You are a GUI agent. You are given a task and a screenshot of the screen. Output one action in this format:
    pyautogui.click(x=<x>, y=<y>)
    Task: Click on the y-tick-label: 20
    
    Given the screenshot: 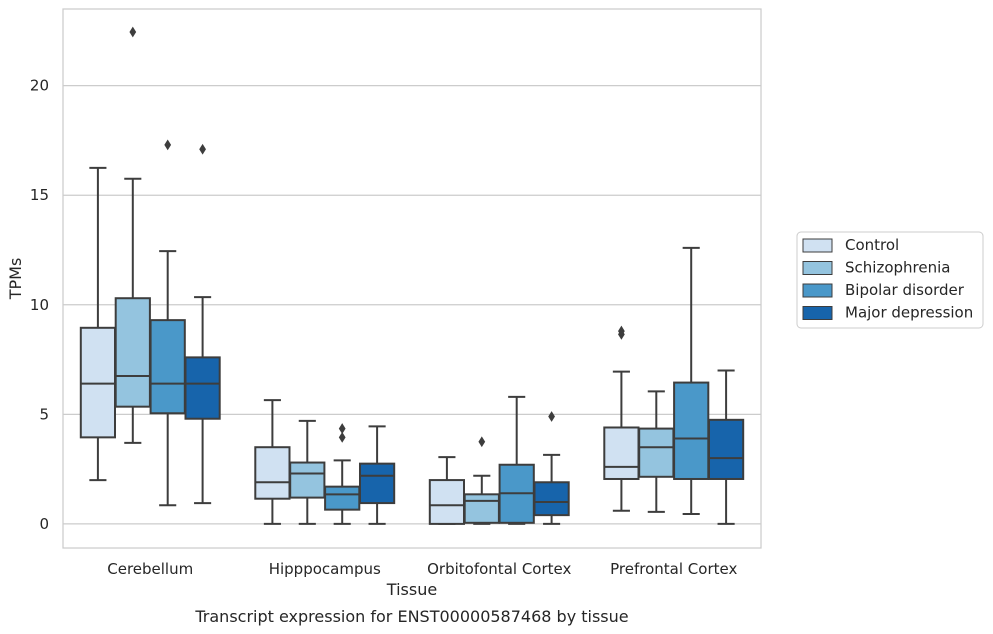 What is the action you would take?
    pyautogui.click(x=39, y=86)
    